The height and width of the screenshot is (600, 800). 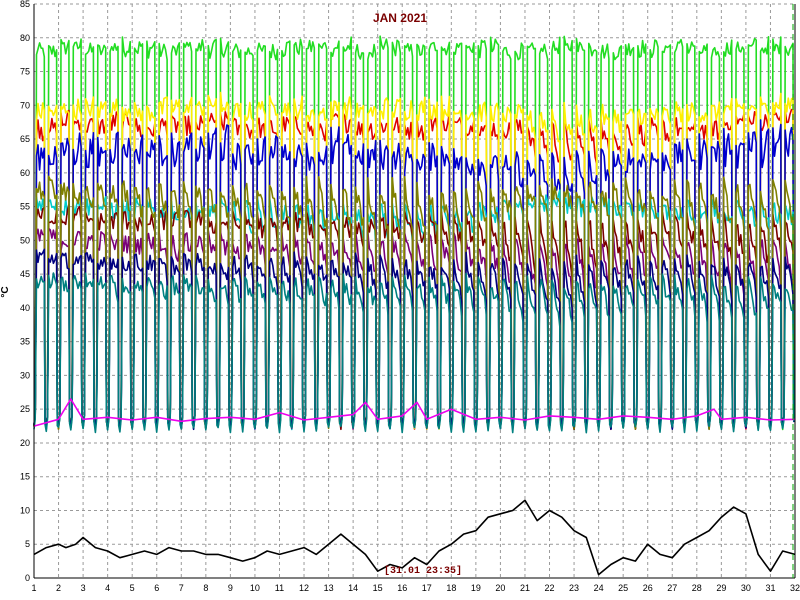 I want to click on x-tick-label: 5, so click(x=132, y=588).